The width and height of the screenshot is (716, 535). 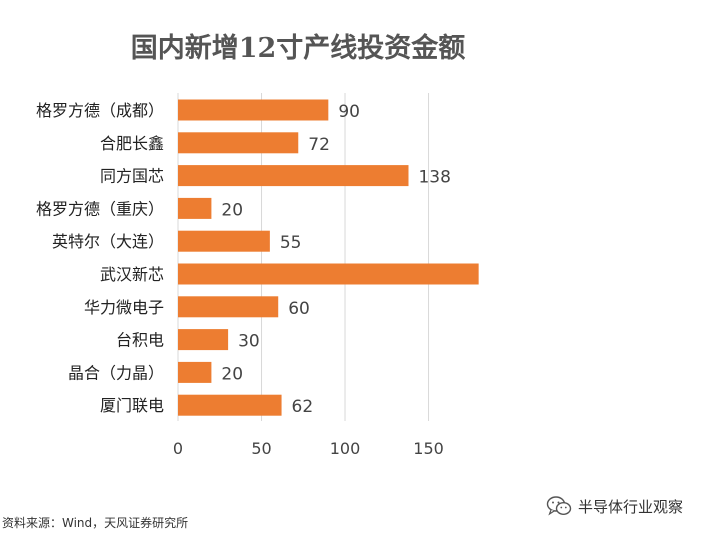 What do you see at coordinates (100, 208) in the screenshot?
I see `category-label: 格罗方德（重庆）` at bounding box center [100, 208].